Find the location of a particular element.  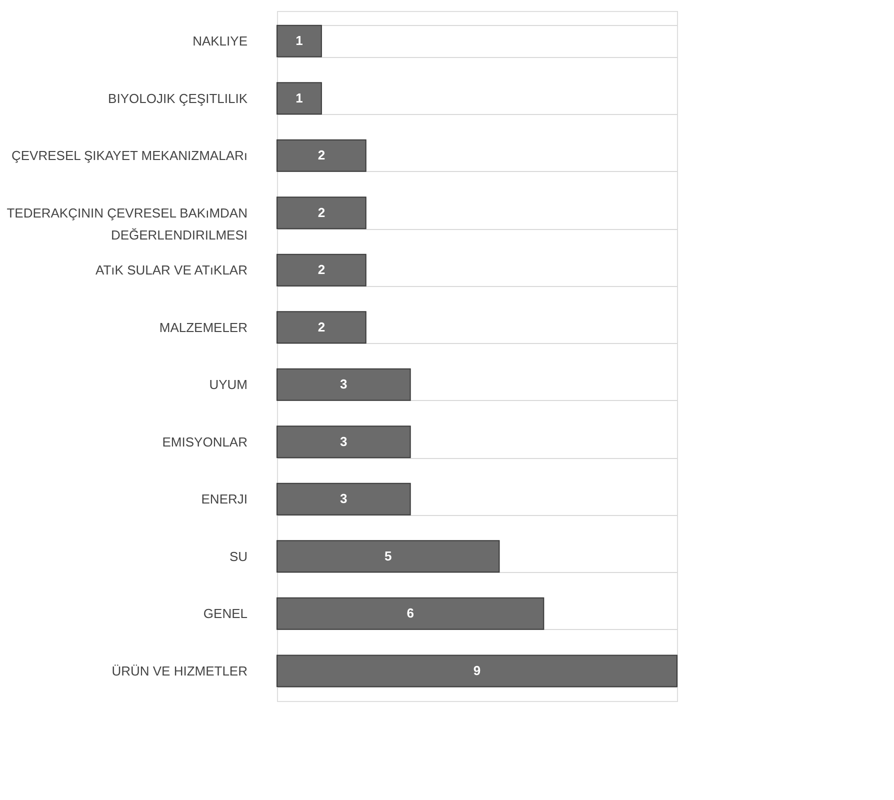

y-tick-label: ÇEVRESEL ŞIKAYET MEKANIZMALARı is located at coordinates (130, 156).